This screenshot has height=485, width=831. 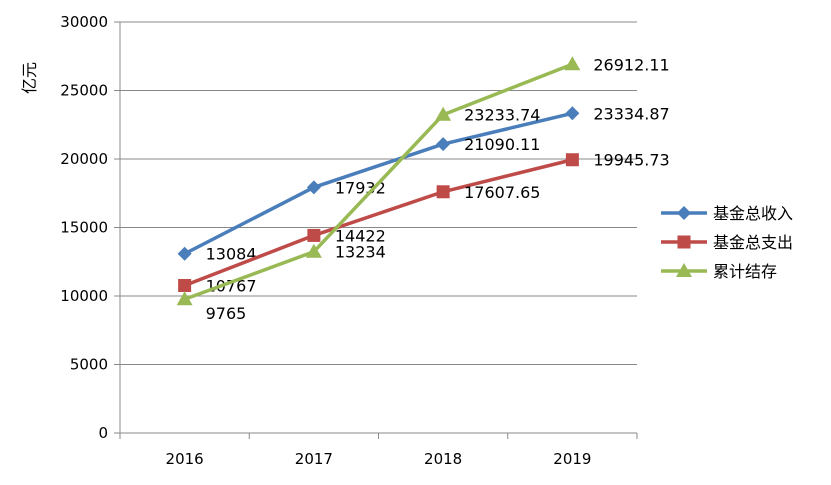 I want to click on data-label: 17607.65, so click(x=502, y=192).